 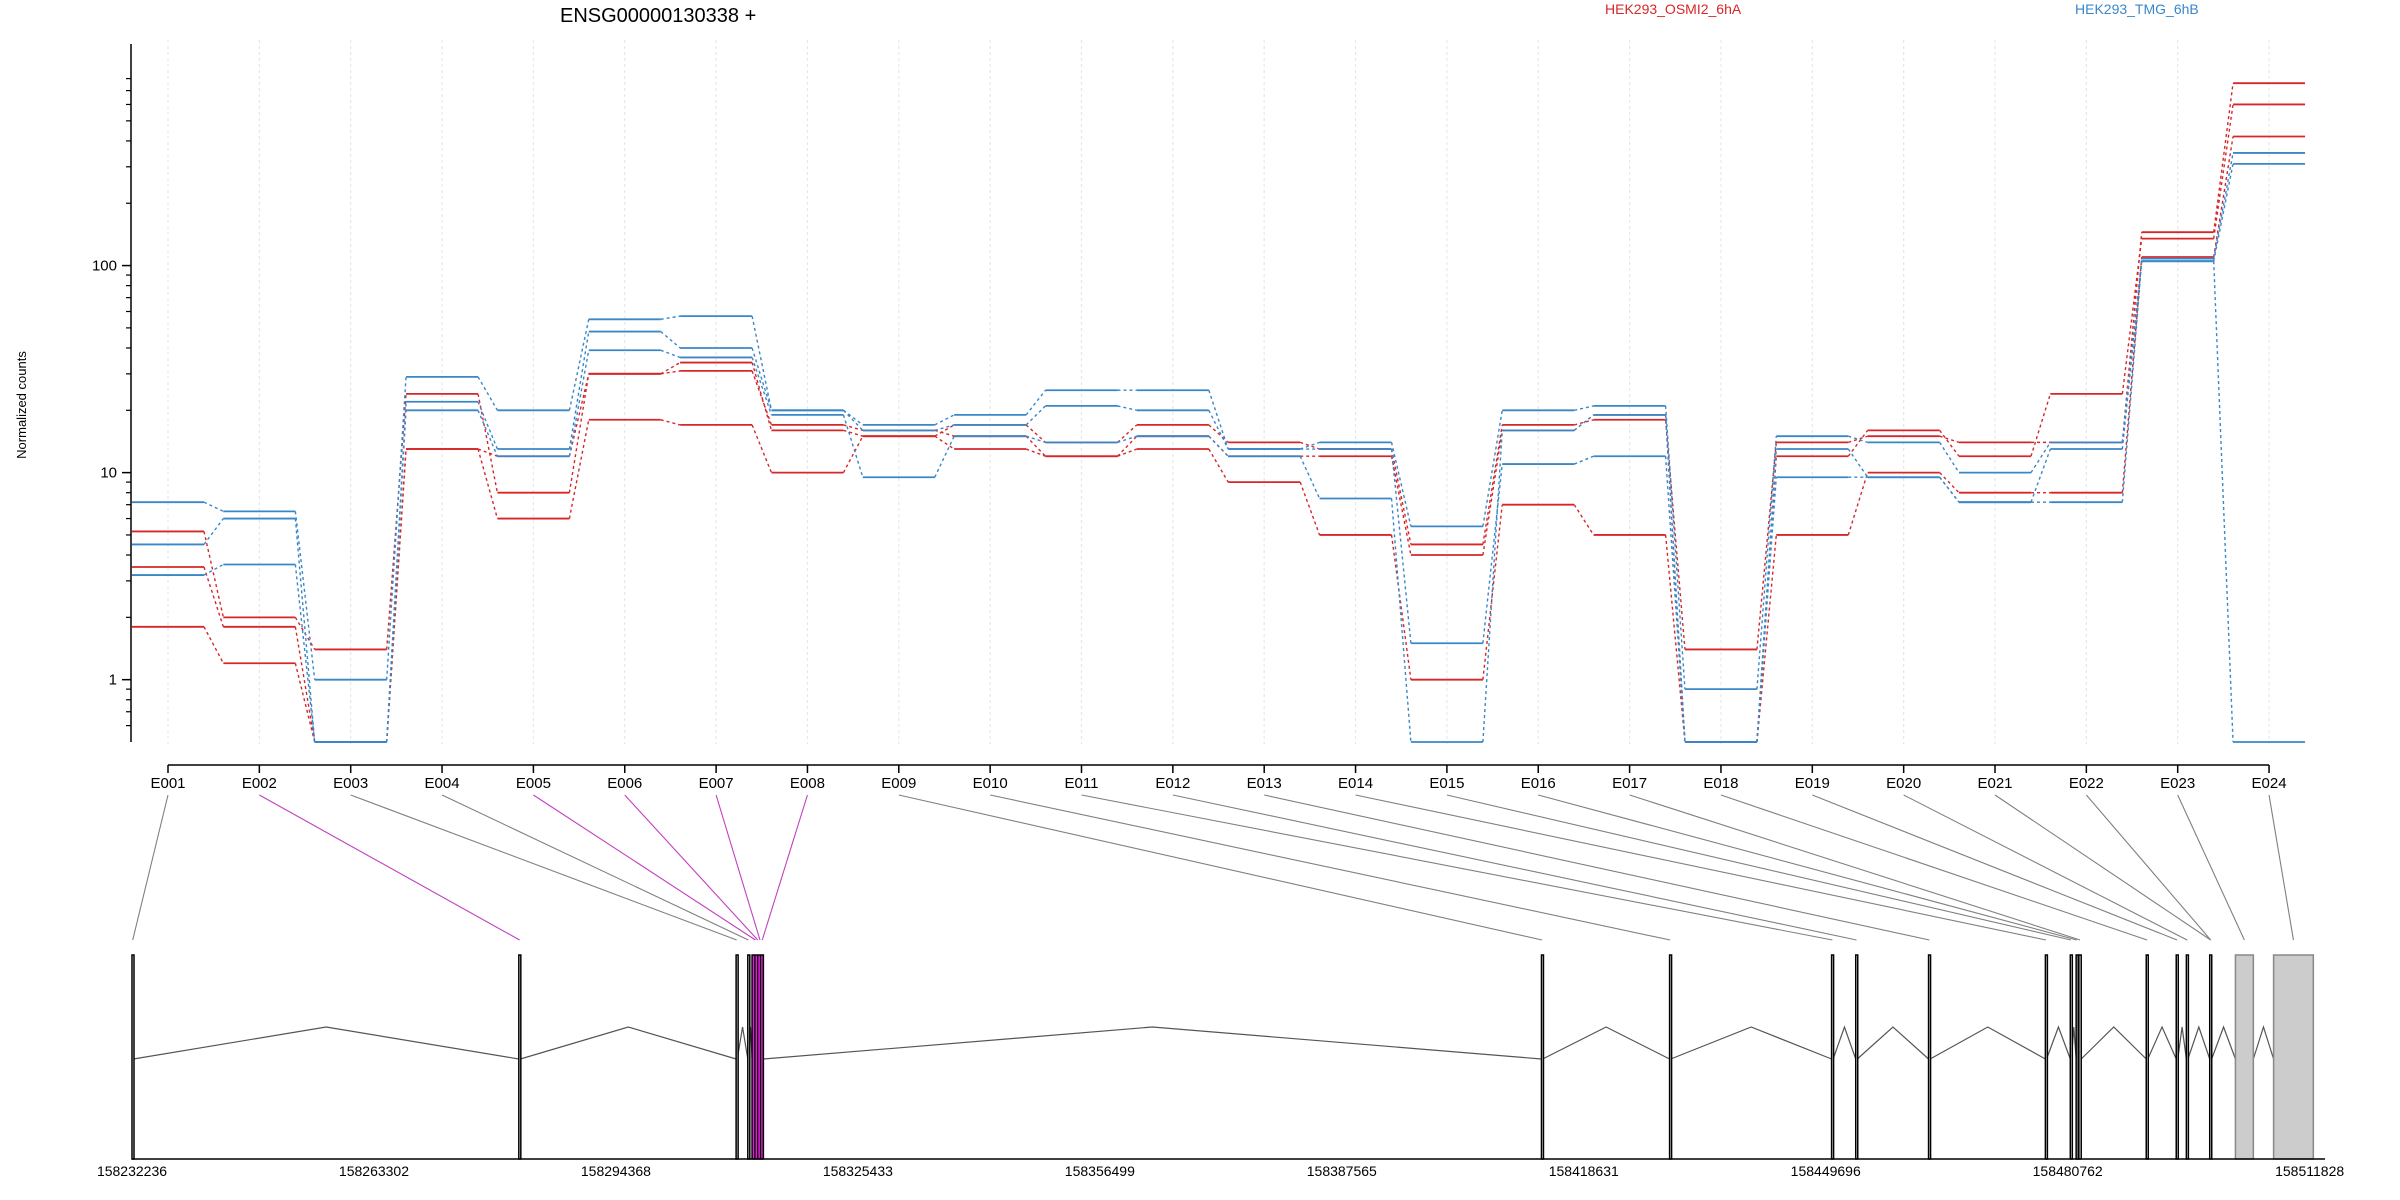 I want to click on series-3-step-E012, so click(x=1218, y=465).